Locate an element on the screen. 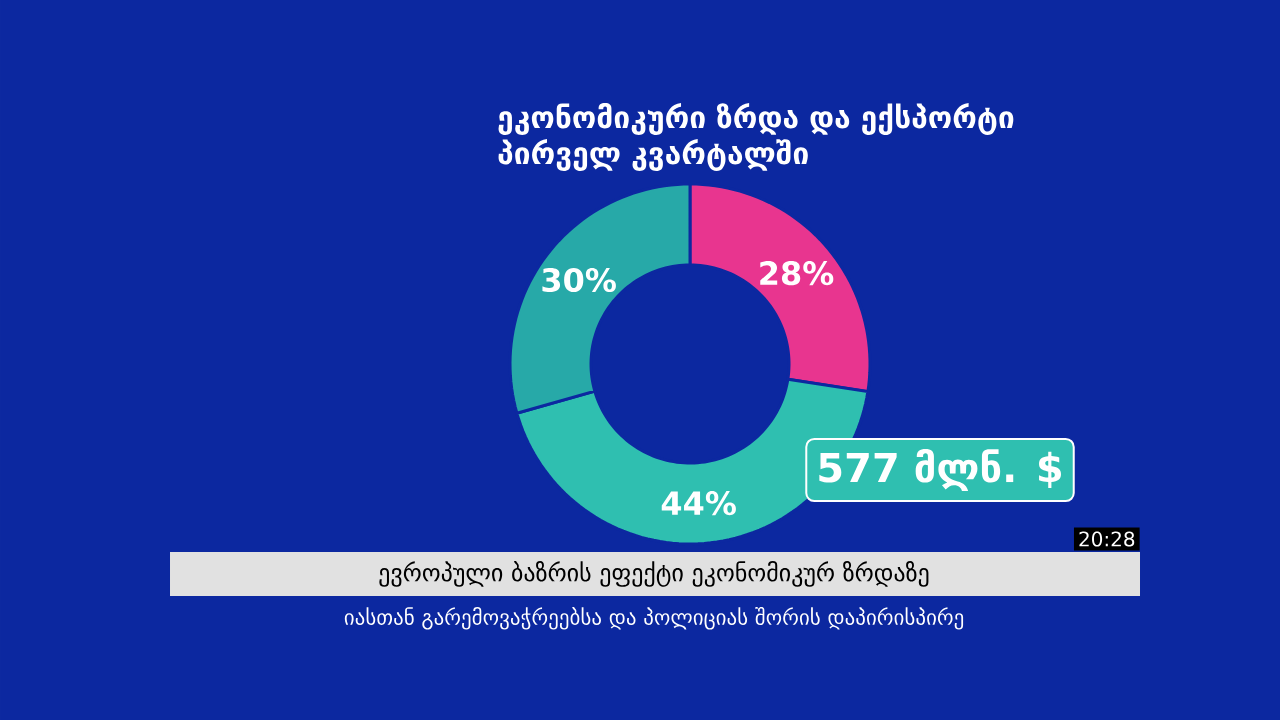 The image size is (1280, 720). data-label: 44% is located at coordinates (698, 503).